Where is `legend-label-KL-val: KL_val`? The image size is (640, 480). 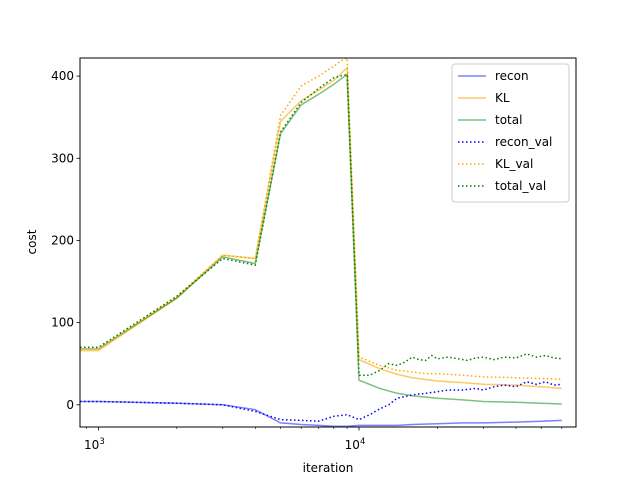
legend-label-KL-val: KL_val is located at coordinates (514, 164).